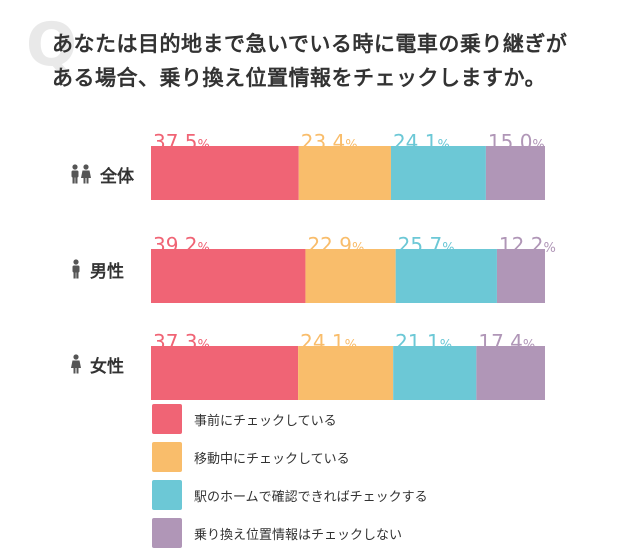 The image size is (640, 560). Describe the element at coordinates (76, 364) in the screenshot. I see `female-icon` at that location.